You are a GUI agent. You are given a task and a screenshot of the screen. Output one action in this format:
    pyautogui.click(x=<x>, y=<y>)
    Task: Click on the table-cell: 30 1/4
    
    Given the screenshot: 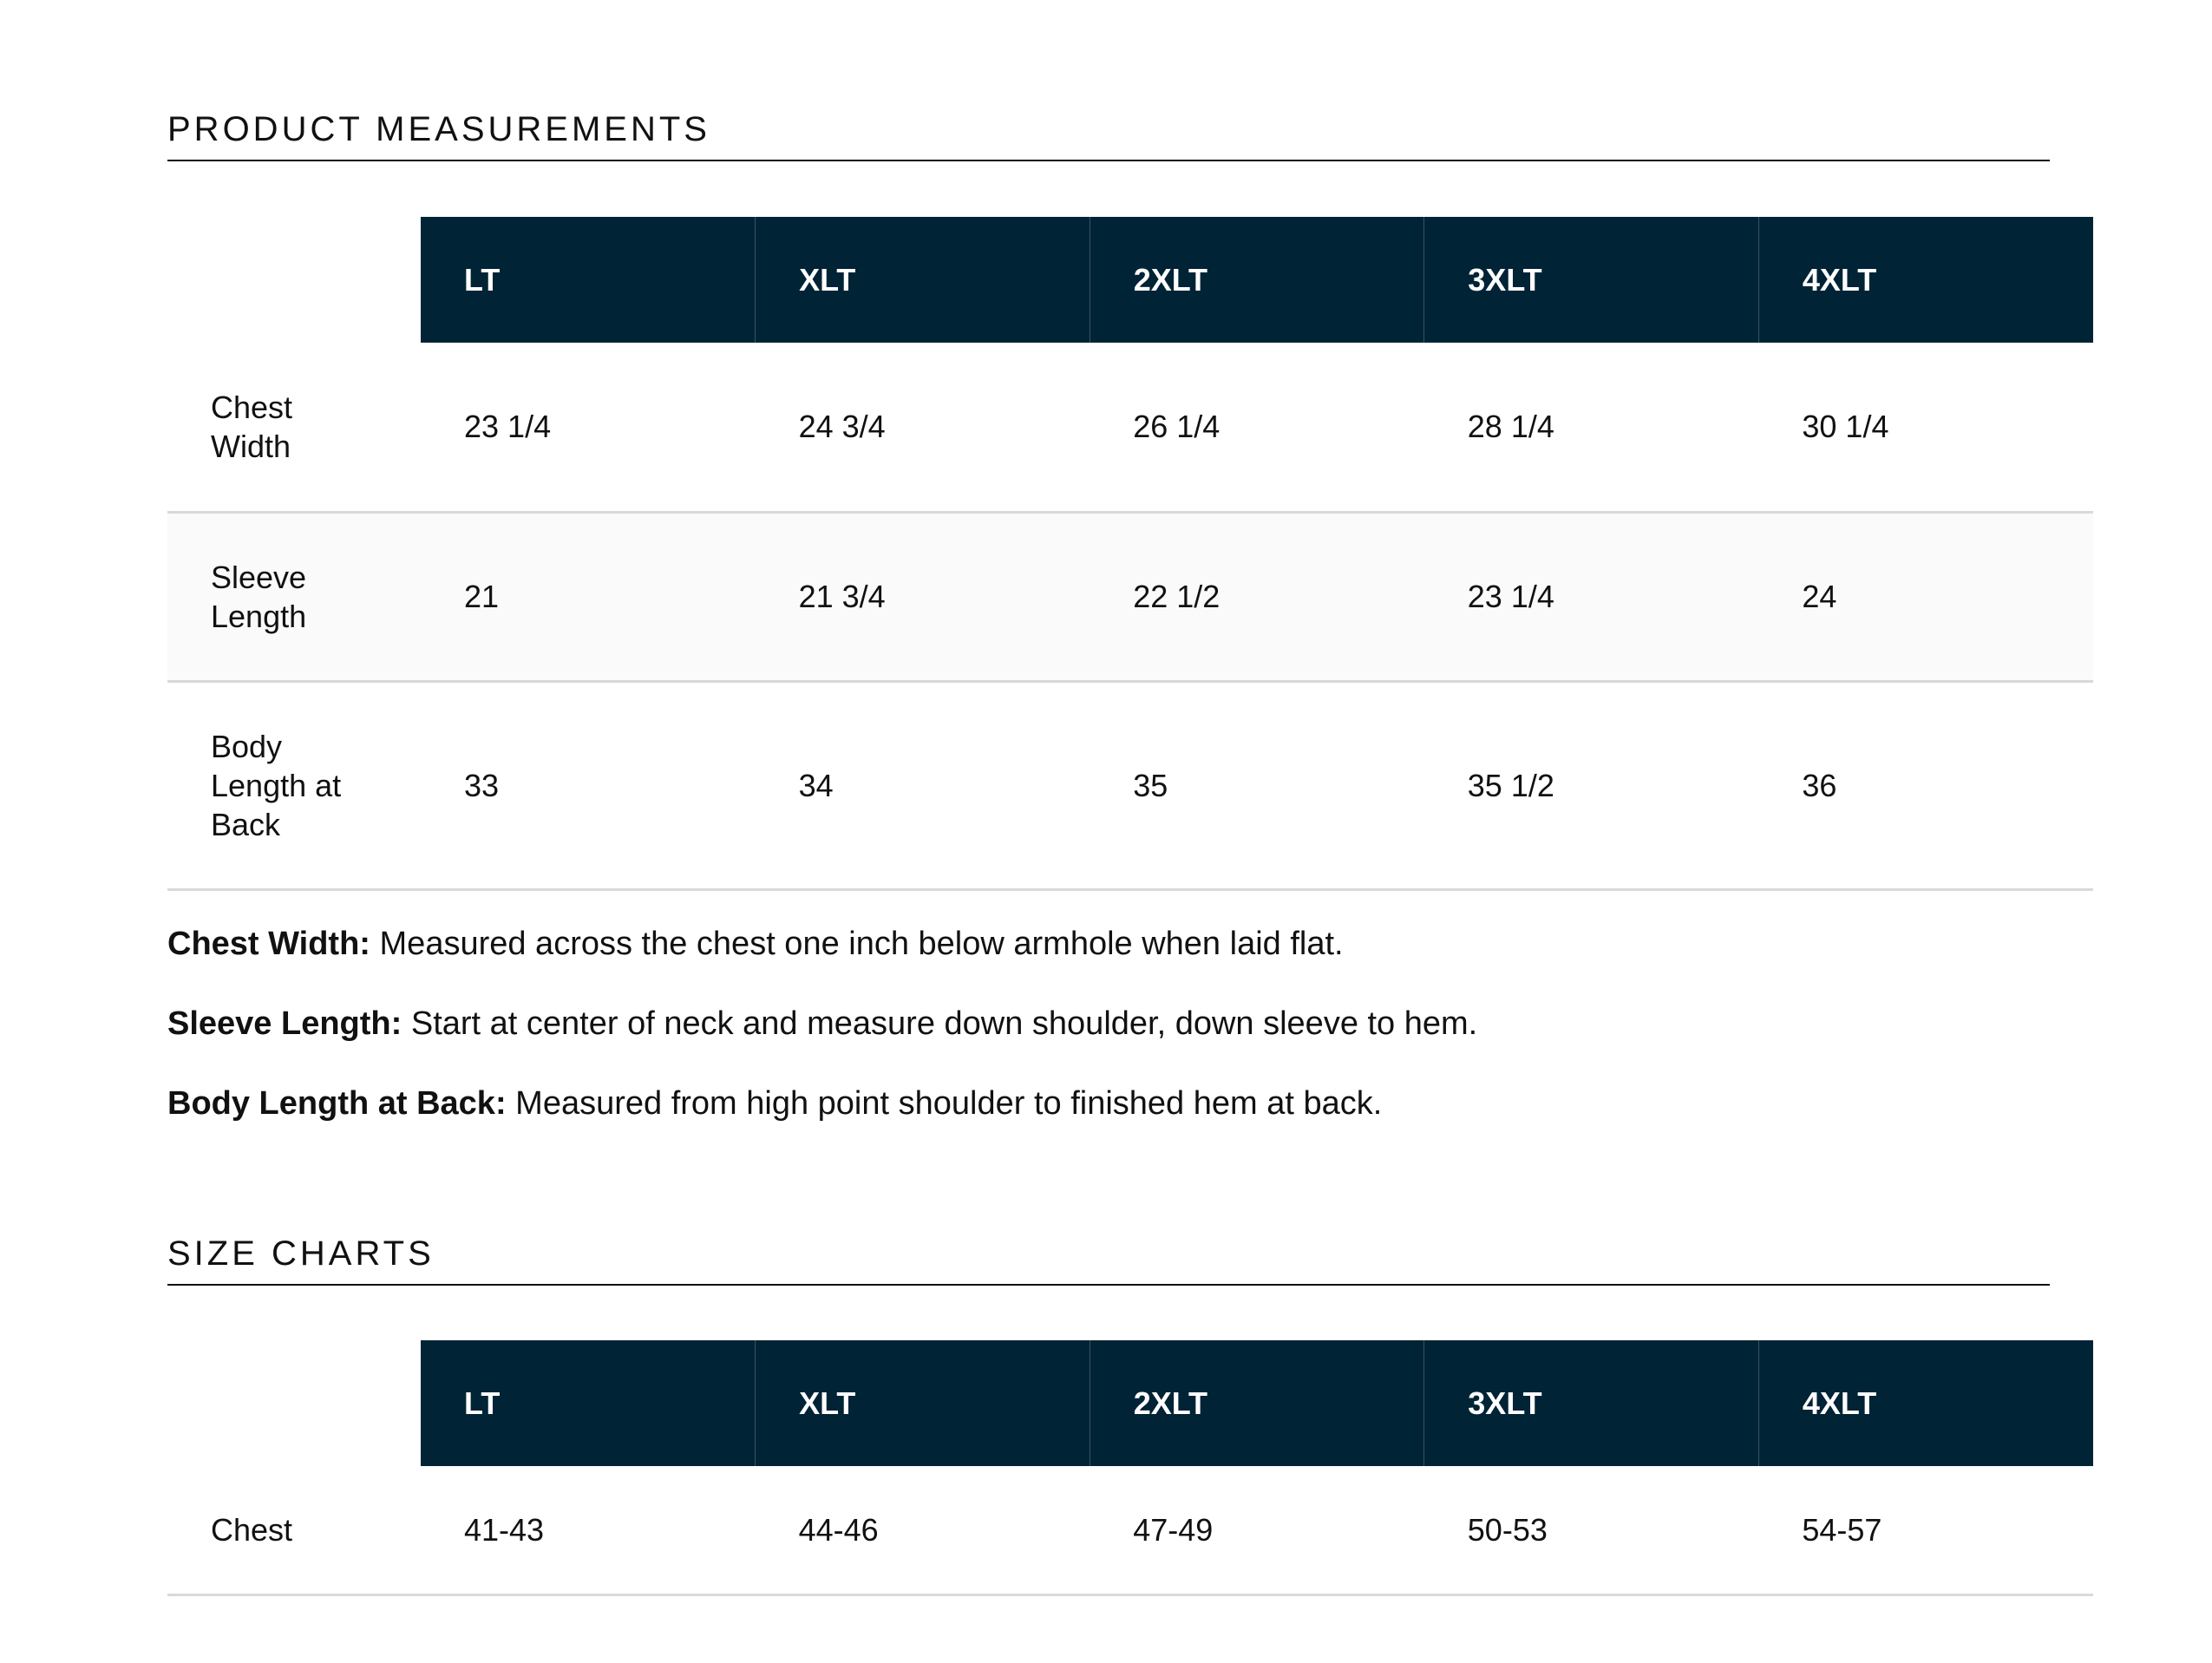 What is the action you would take?
    pyautogui.click(x=1925, y=428)
    